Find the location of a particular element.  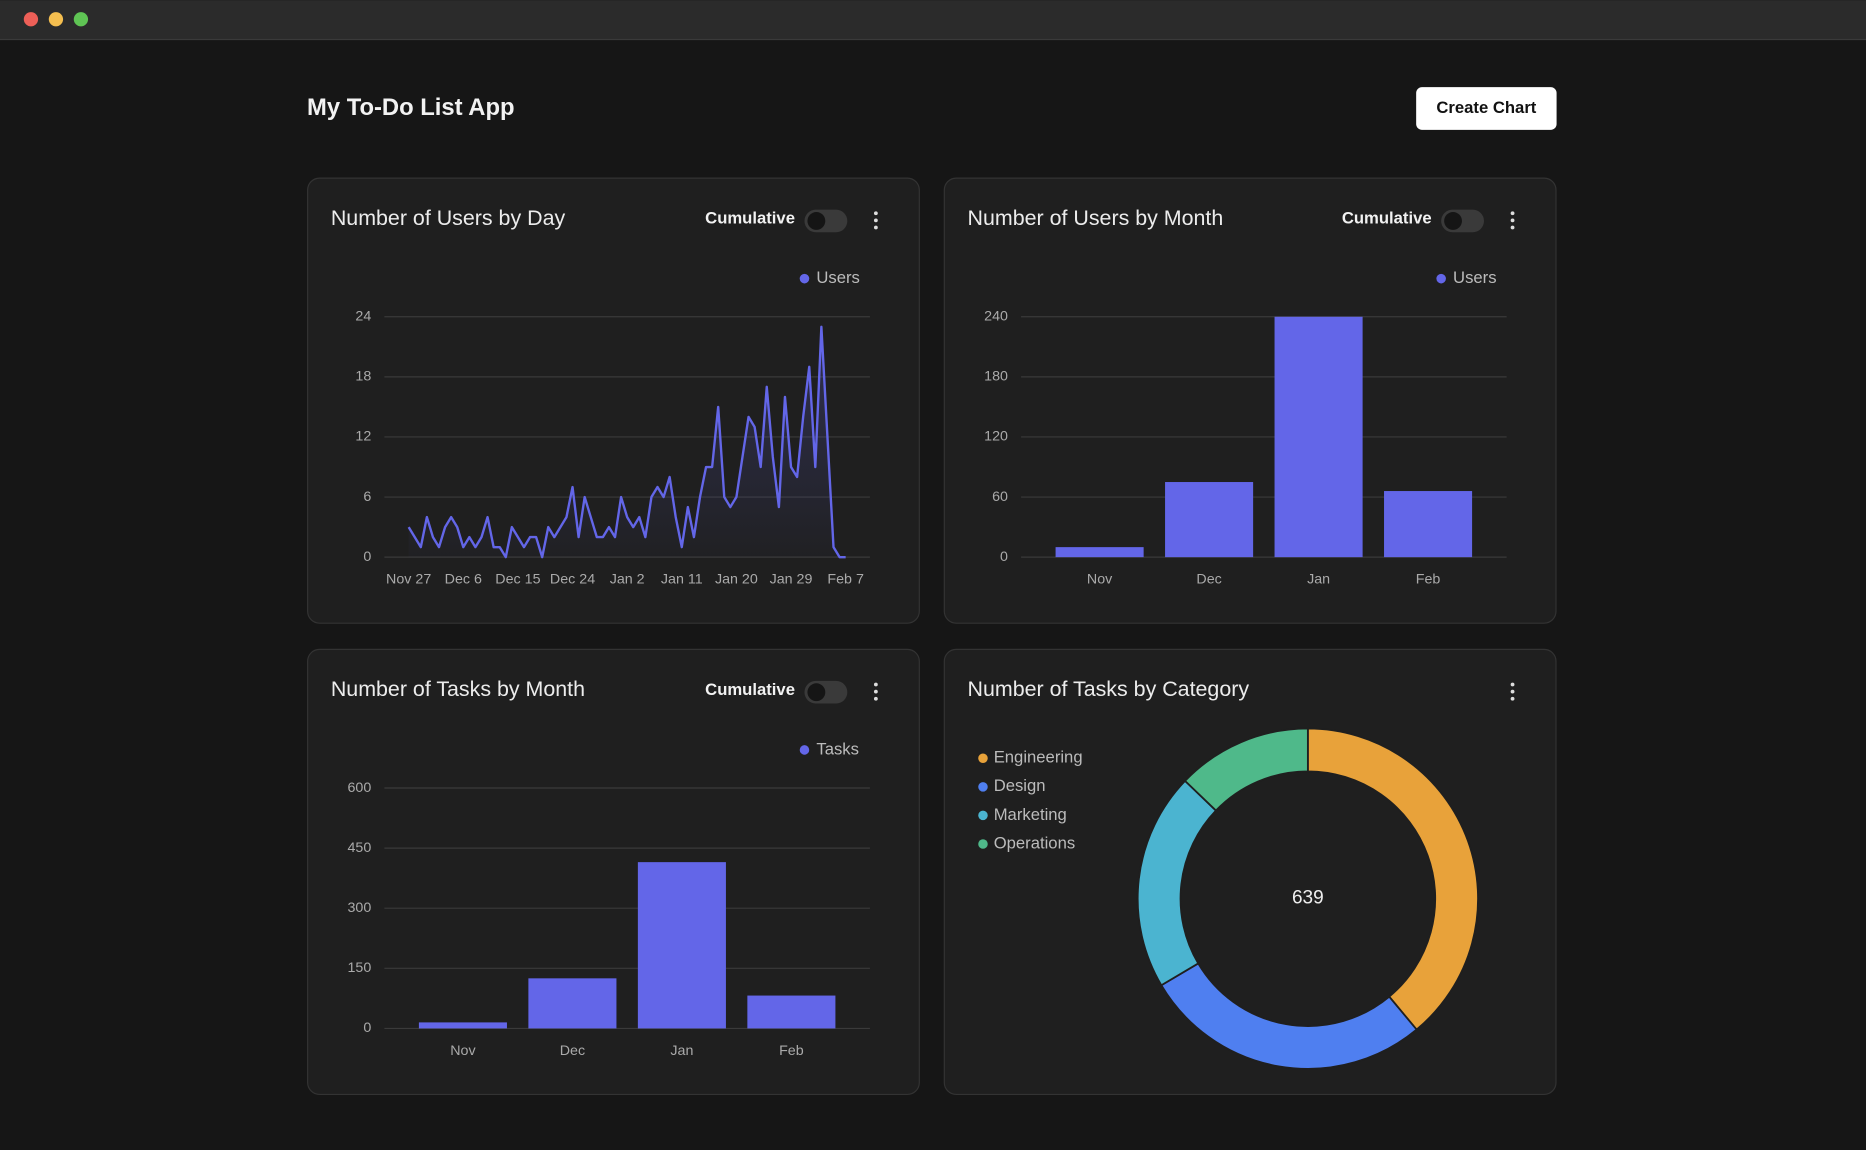

donut-total: 639 is located at coordinates (1308, 898).